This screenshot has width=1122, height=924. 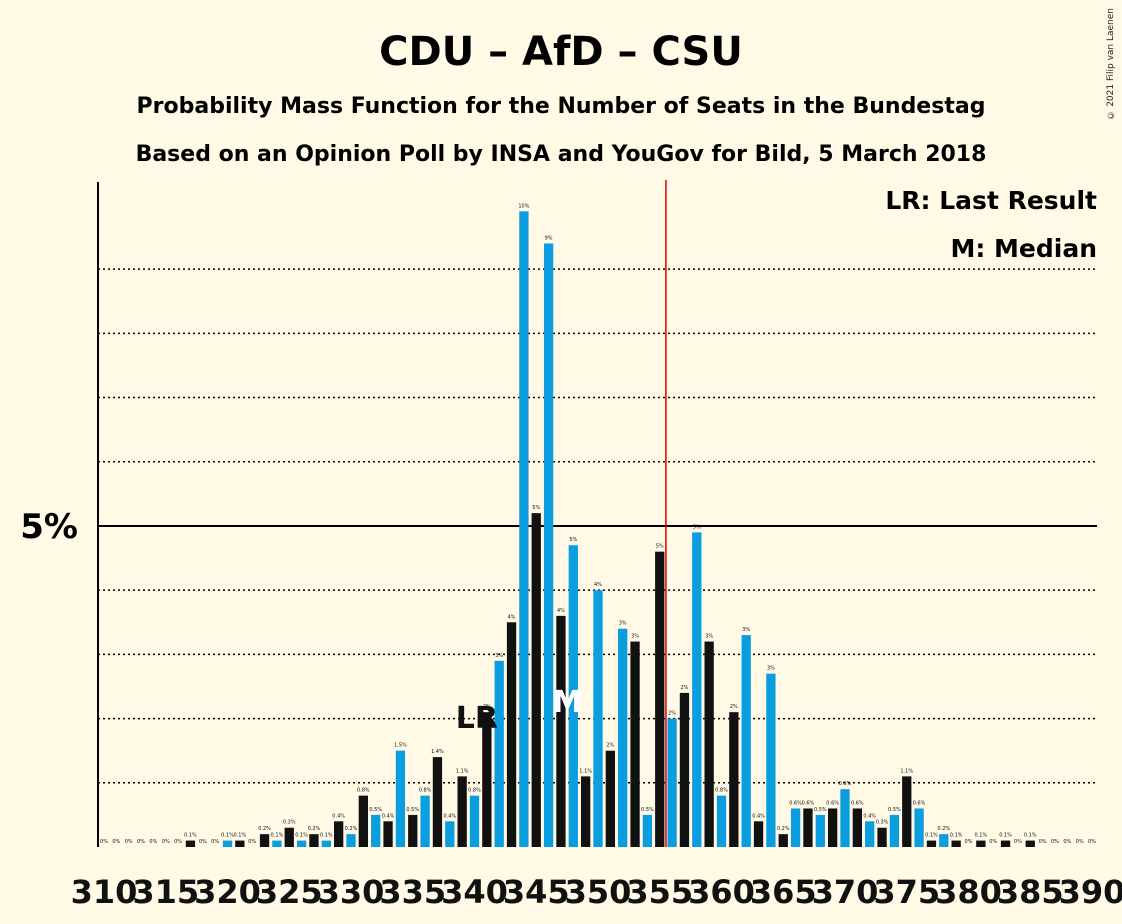 What do you see at coordinates (536, 892) in the screenshot?
I see `x-tick-345: 345` at bounding box center [536, 892].